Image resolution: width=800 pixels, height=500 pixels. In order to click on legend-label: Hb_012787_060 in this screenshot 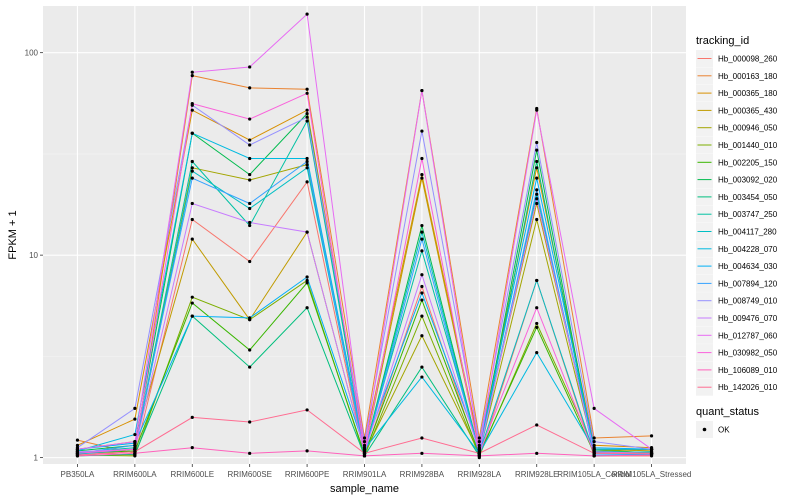, I will do `click(748, 335)`.